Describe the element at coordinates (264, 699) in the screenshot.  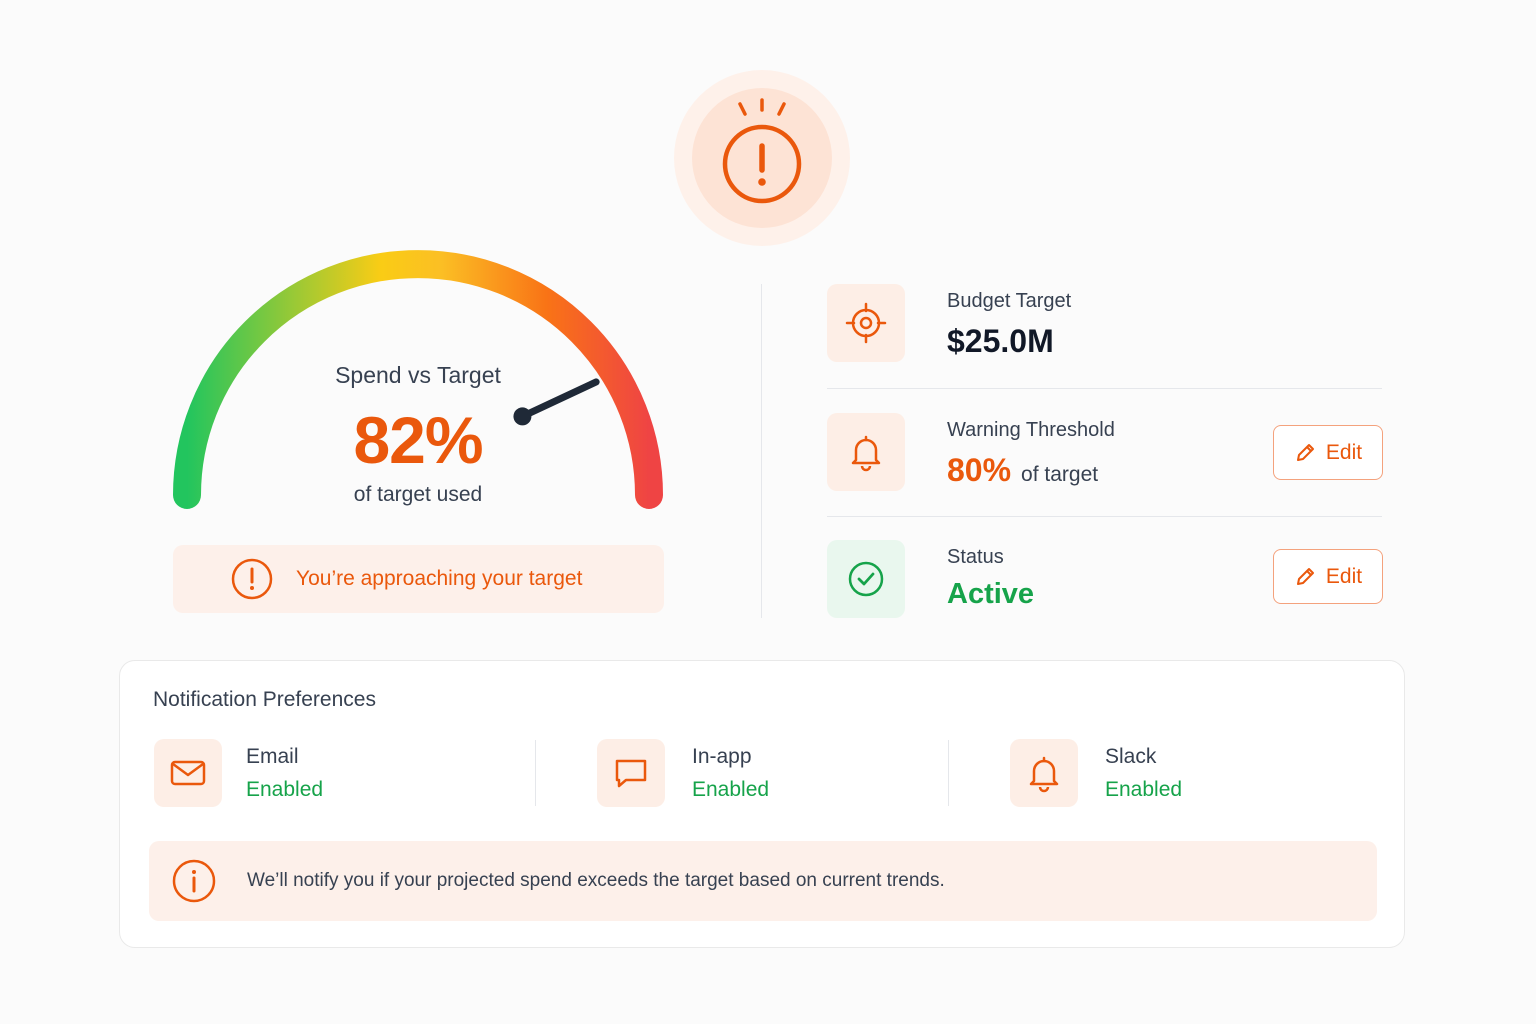
I see `notification-preferences-title: Notification Preferences` at that location.